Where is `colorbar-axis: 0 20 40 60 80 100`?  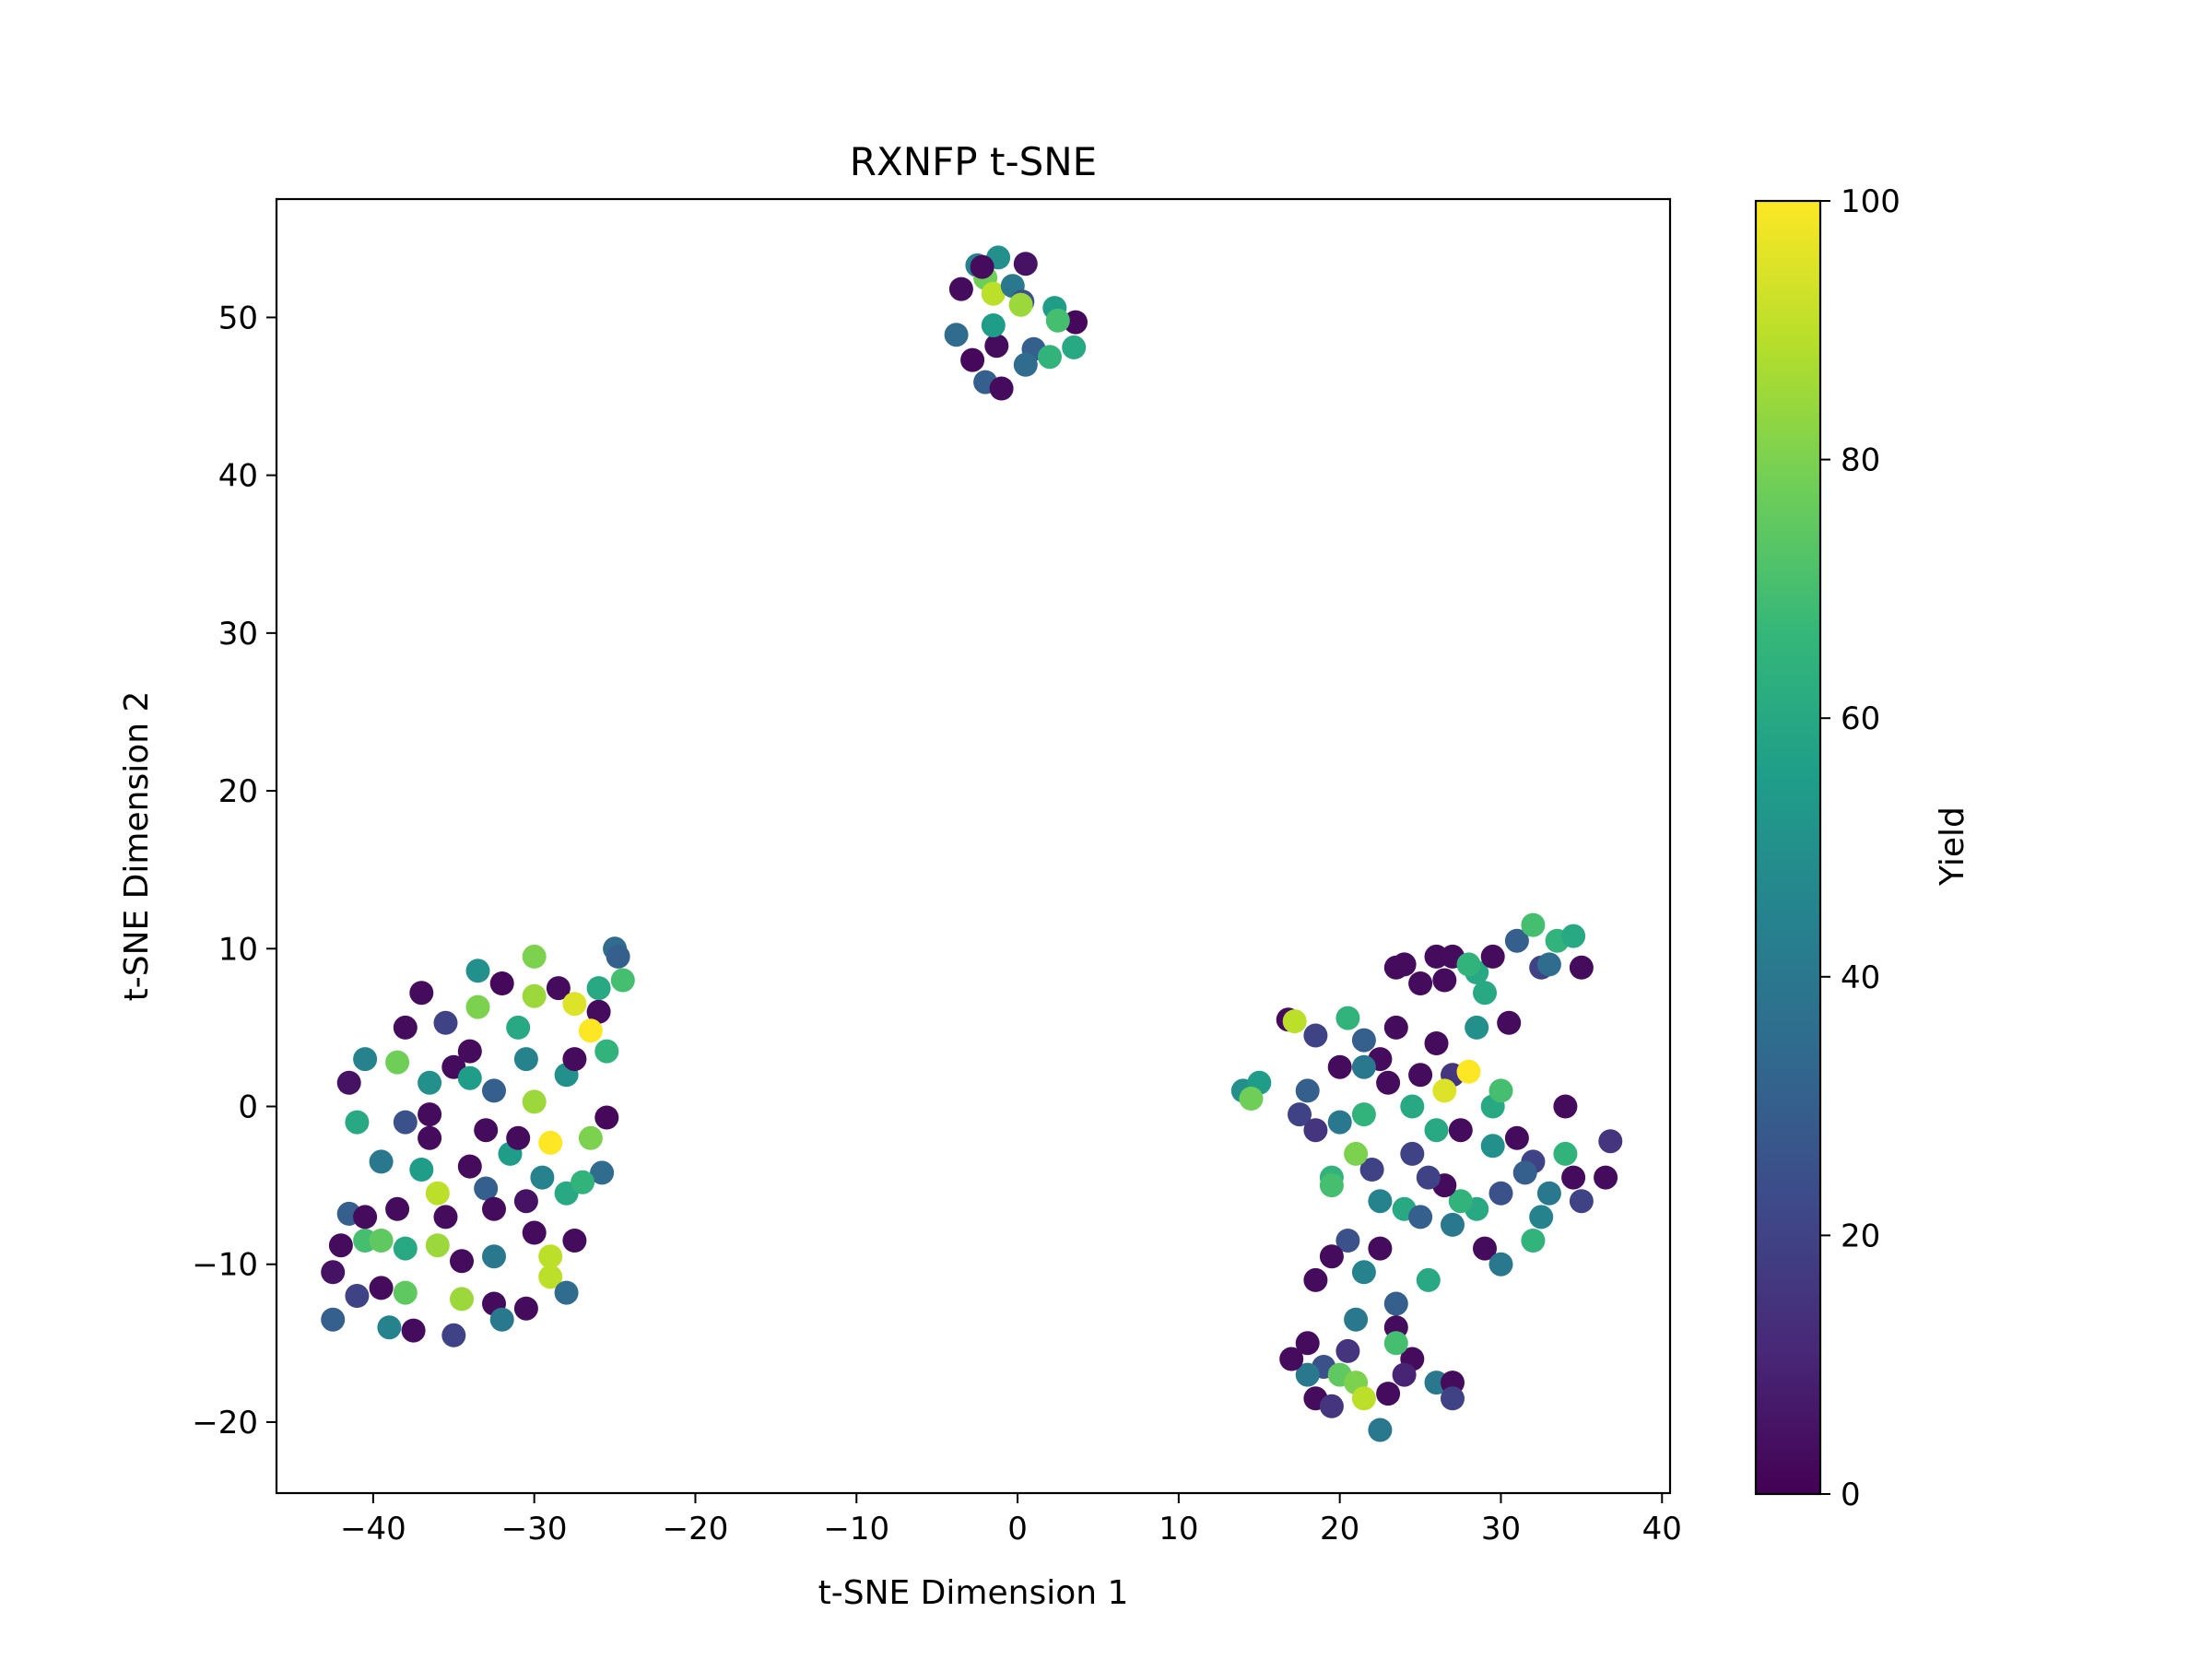
colorbar-axis: 0 20 40 60 80 100 is located at coordinates (1860, 848).